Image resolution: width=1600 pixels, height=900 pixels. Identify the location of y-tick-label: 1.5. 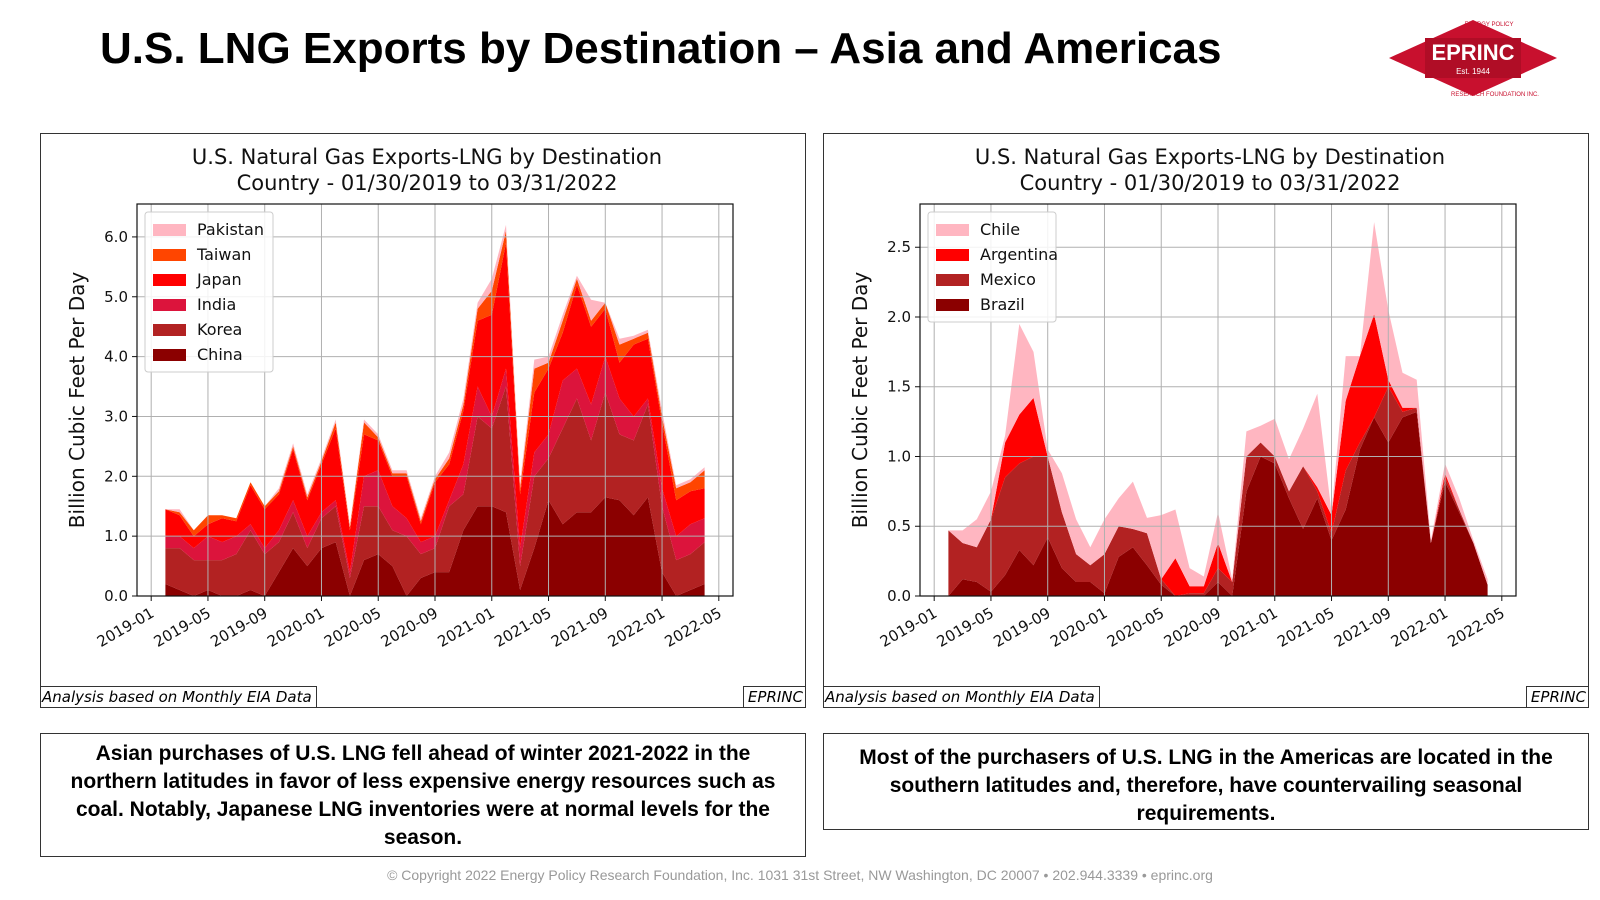
(899, 387).